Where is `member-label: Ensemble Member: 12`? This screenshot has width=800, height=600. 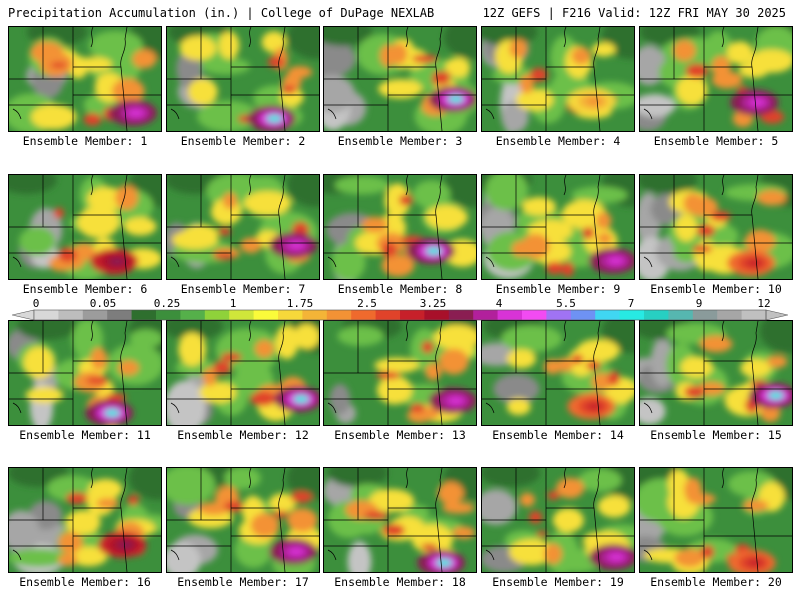 member-label: Ensemble Member: 12 is located at coordinates (243, 435).